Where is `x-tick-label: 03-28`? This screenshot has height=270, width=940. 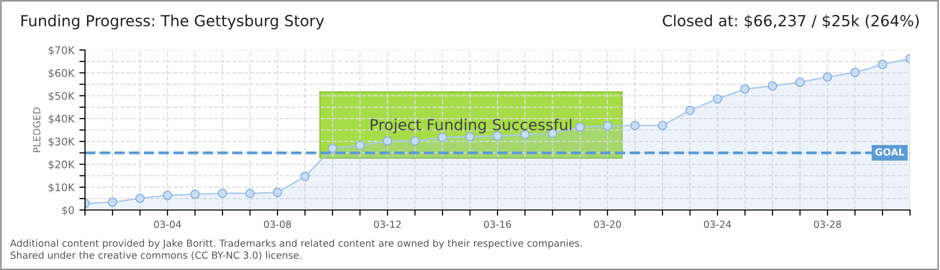
x-tick-label: 03-28 is located at coordinates (827, 224).